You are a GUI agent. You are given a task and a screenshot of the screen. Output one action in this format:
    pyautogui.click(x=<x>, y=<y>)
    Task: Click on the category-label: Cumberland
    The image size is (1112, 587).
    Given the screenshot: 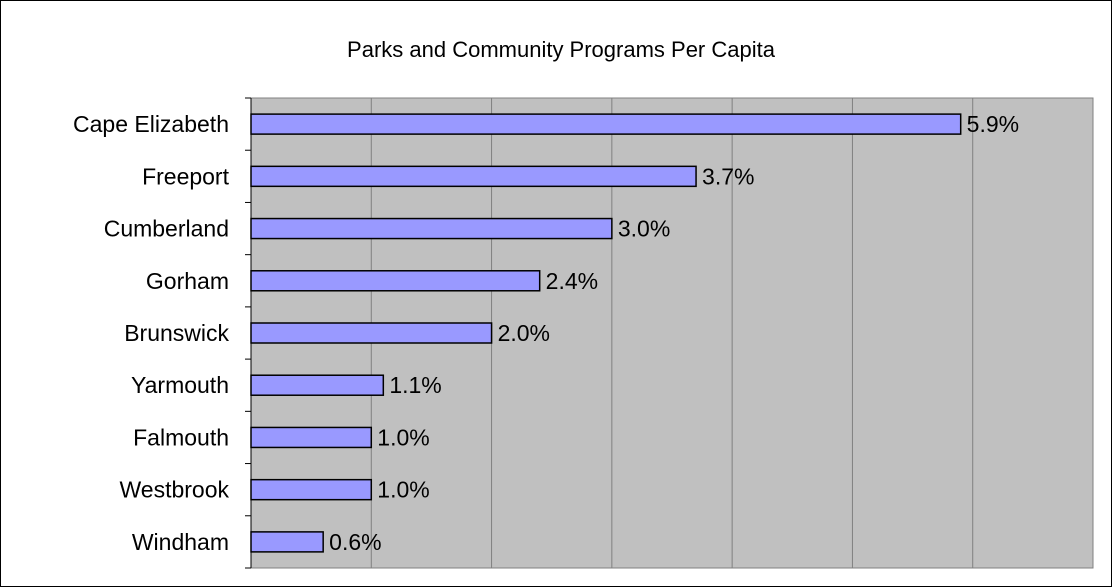 What is the action you would take?
    pyautogui.click(x=166, y=229)
    